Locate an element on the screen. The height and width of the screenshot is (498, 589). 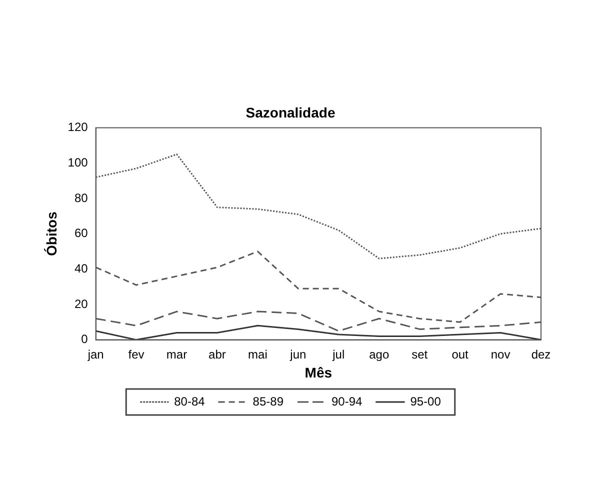
x-tick-label: ago is located at coordinates (379, 354).